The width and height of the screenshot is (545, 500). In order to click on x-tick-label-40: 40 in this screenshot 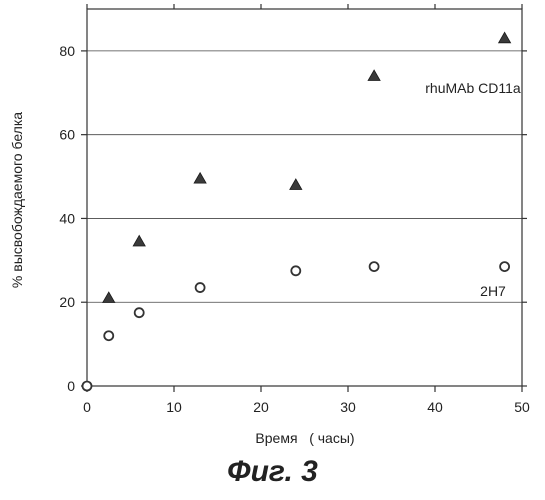, I will do `click(435, 407)`.